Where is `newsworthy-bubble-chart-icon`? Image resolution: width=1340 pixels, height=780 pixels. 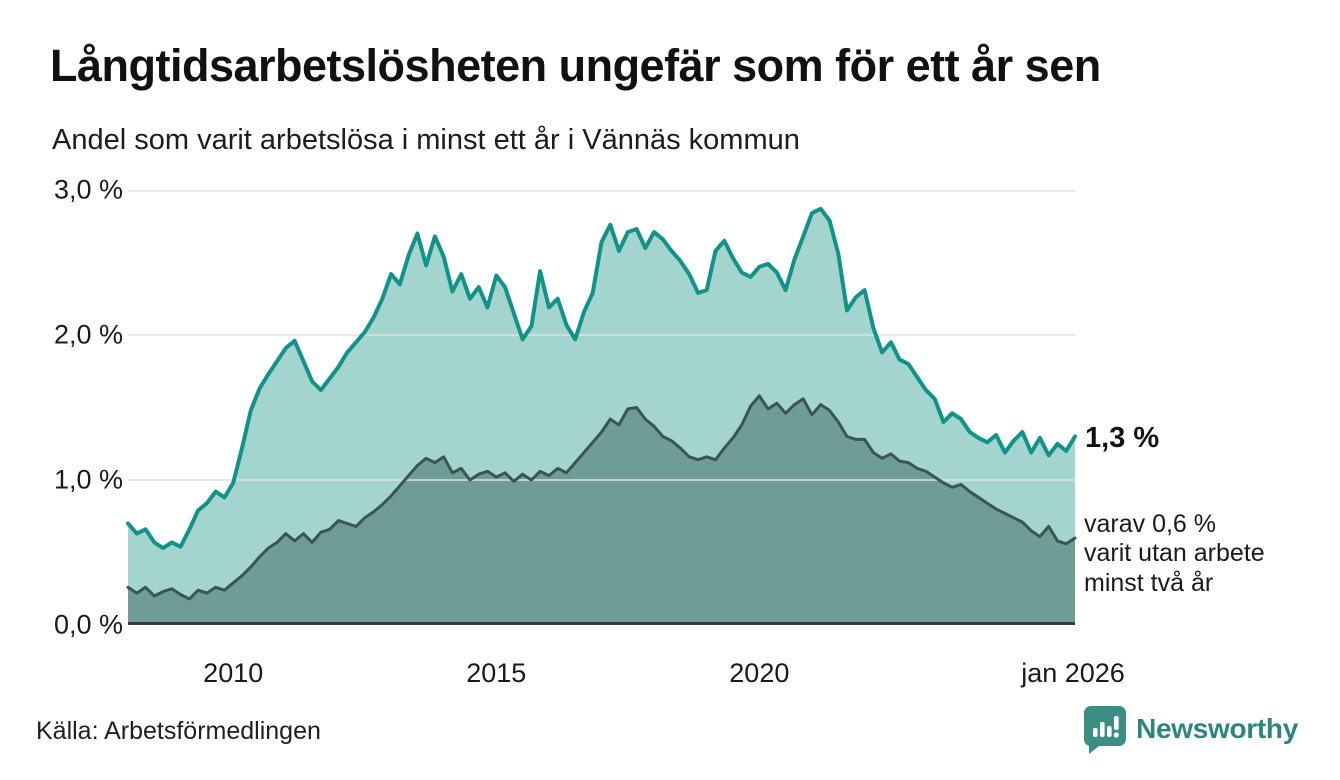
newsworthy-bubble-chart-icon is located at coordinates (1105, 730).